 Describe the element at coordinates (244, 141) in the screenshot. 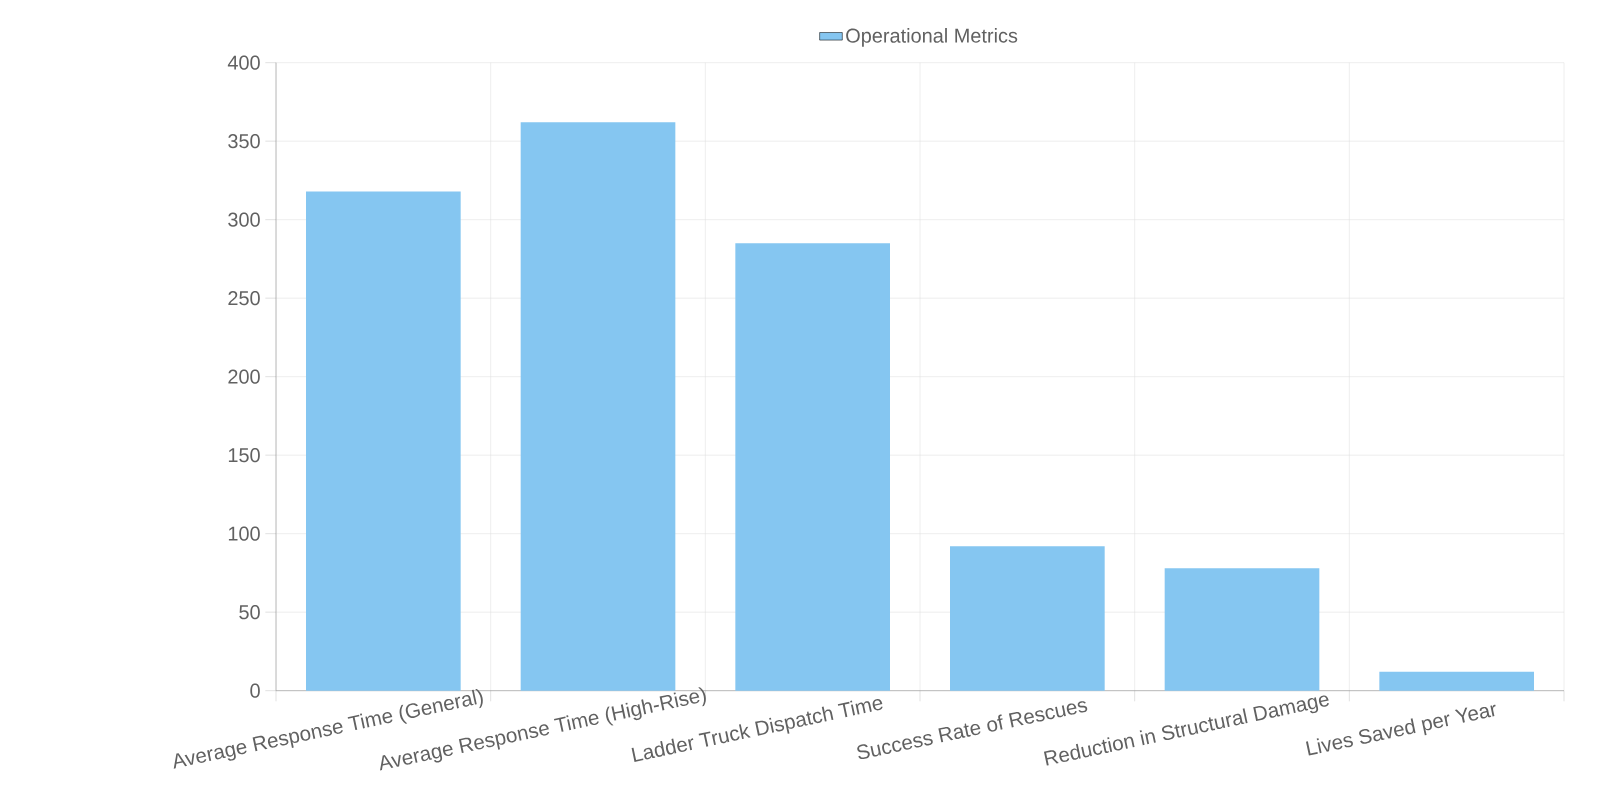

I see `y-tick-label: 350` at that location.